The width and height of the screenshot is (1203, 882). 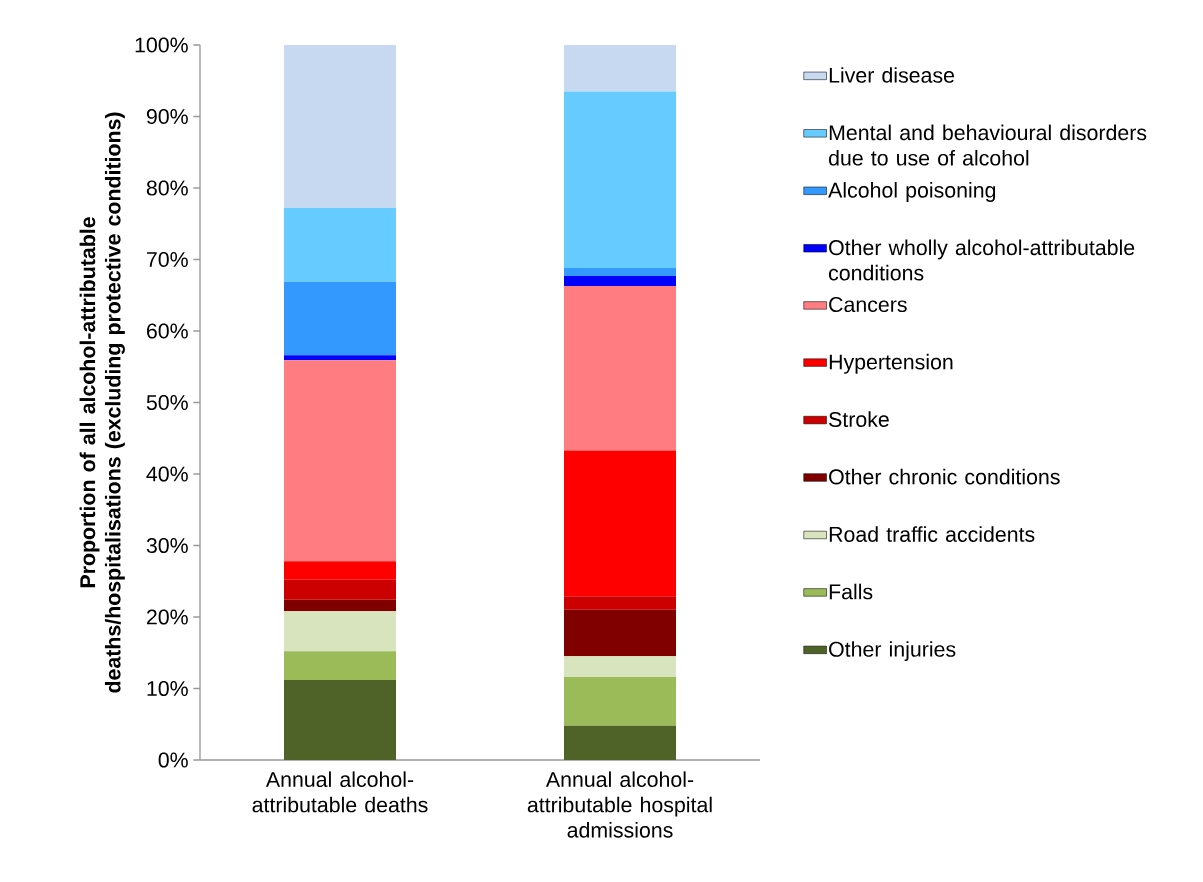 I want to click on y-tick-label: 10%, so click(x=167, y=688).